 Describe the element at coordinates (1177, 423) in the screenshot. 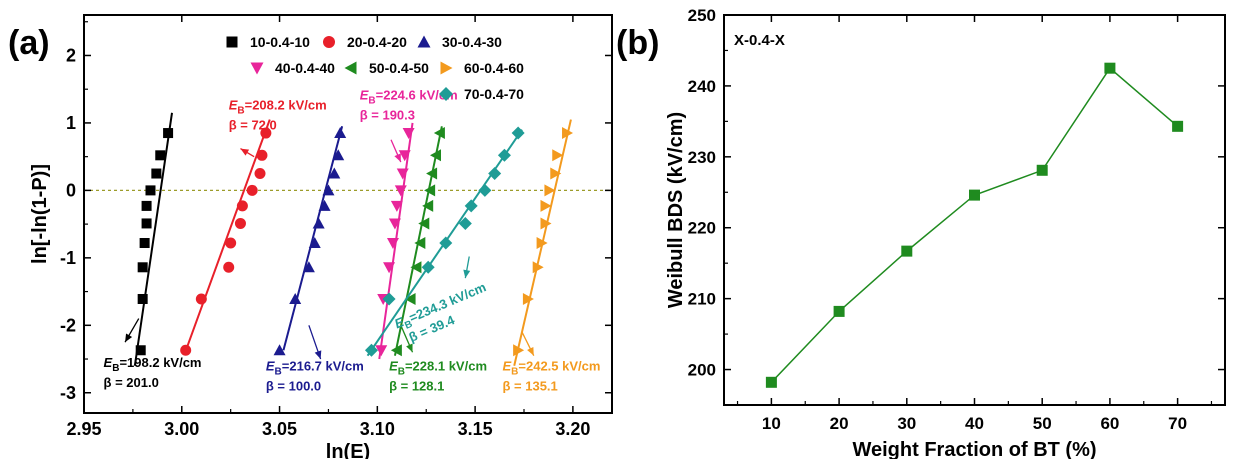

I see `x-tick-label: 70` at that location.